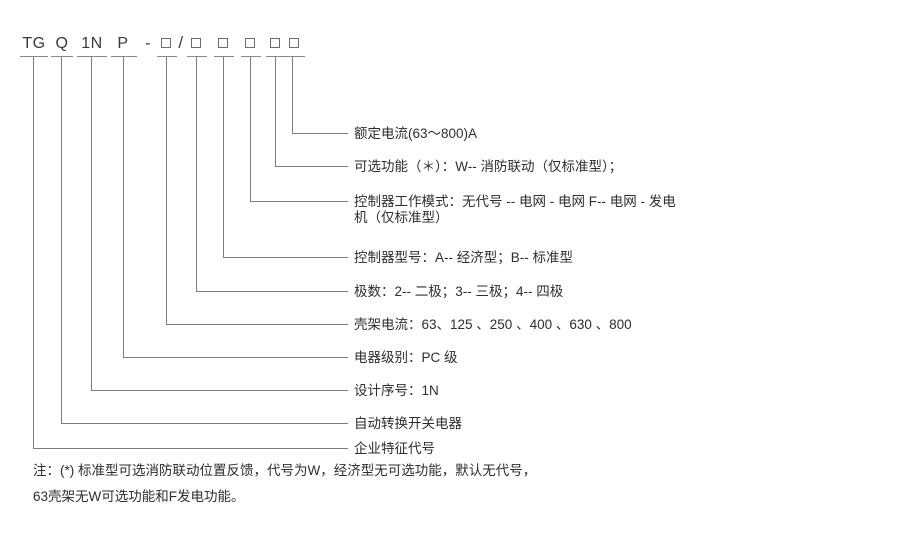  Describe the element at coordinates (250, 129) in the screenshot. I see `leader-vline-work-mode` at that location.